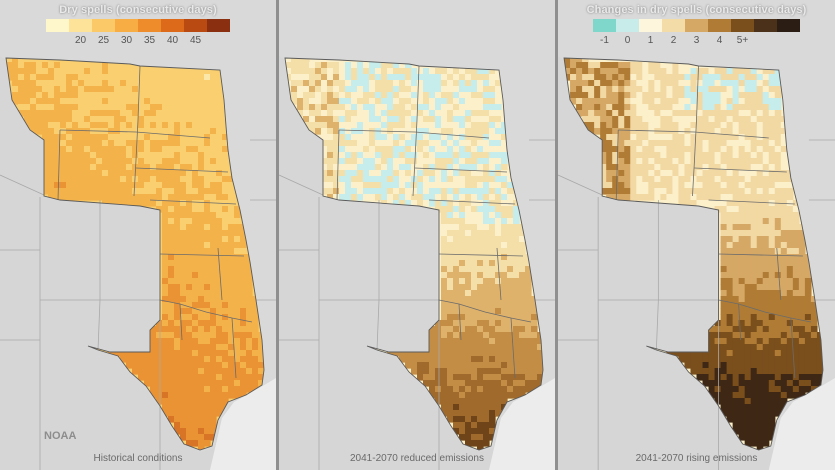  What do you see at coordinates (673, 40) in the screenshot?
I see `legend-tick: 2` at bounding box center [673, 40].